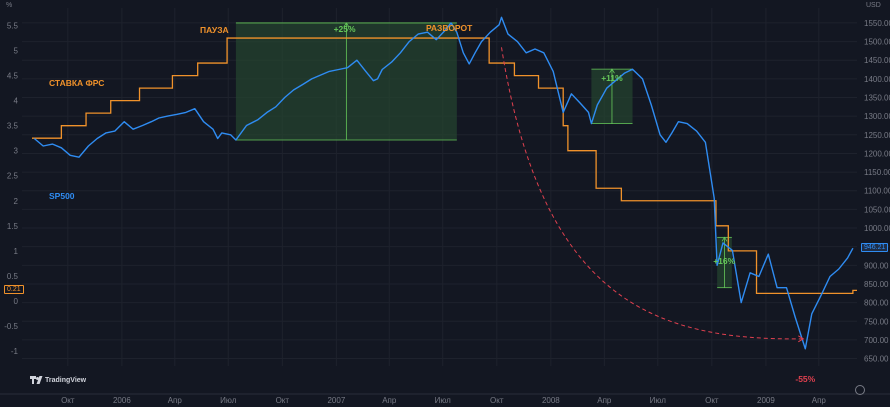 Image resolution: width=890 pixels, height=407 pixels. I want to click on right-tick-label: 1250.00, so click(877, 135).